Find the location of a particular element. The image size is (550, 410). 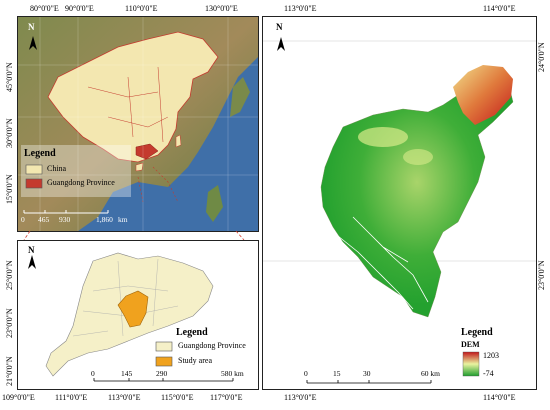

dem-min-label: -74 is located at coordinates (488, 373).